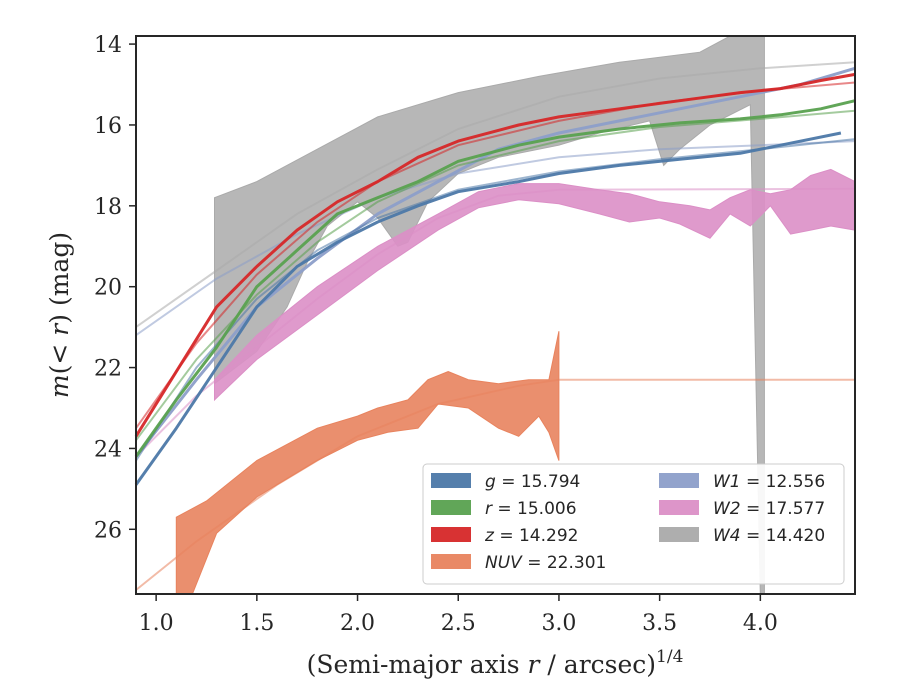  I want to click on y-tick-label: 18, so click(108, 207).